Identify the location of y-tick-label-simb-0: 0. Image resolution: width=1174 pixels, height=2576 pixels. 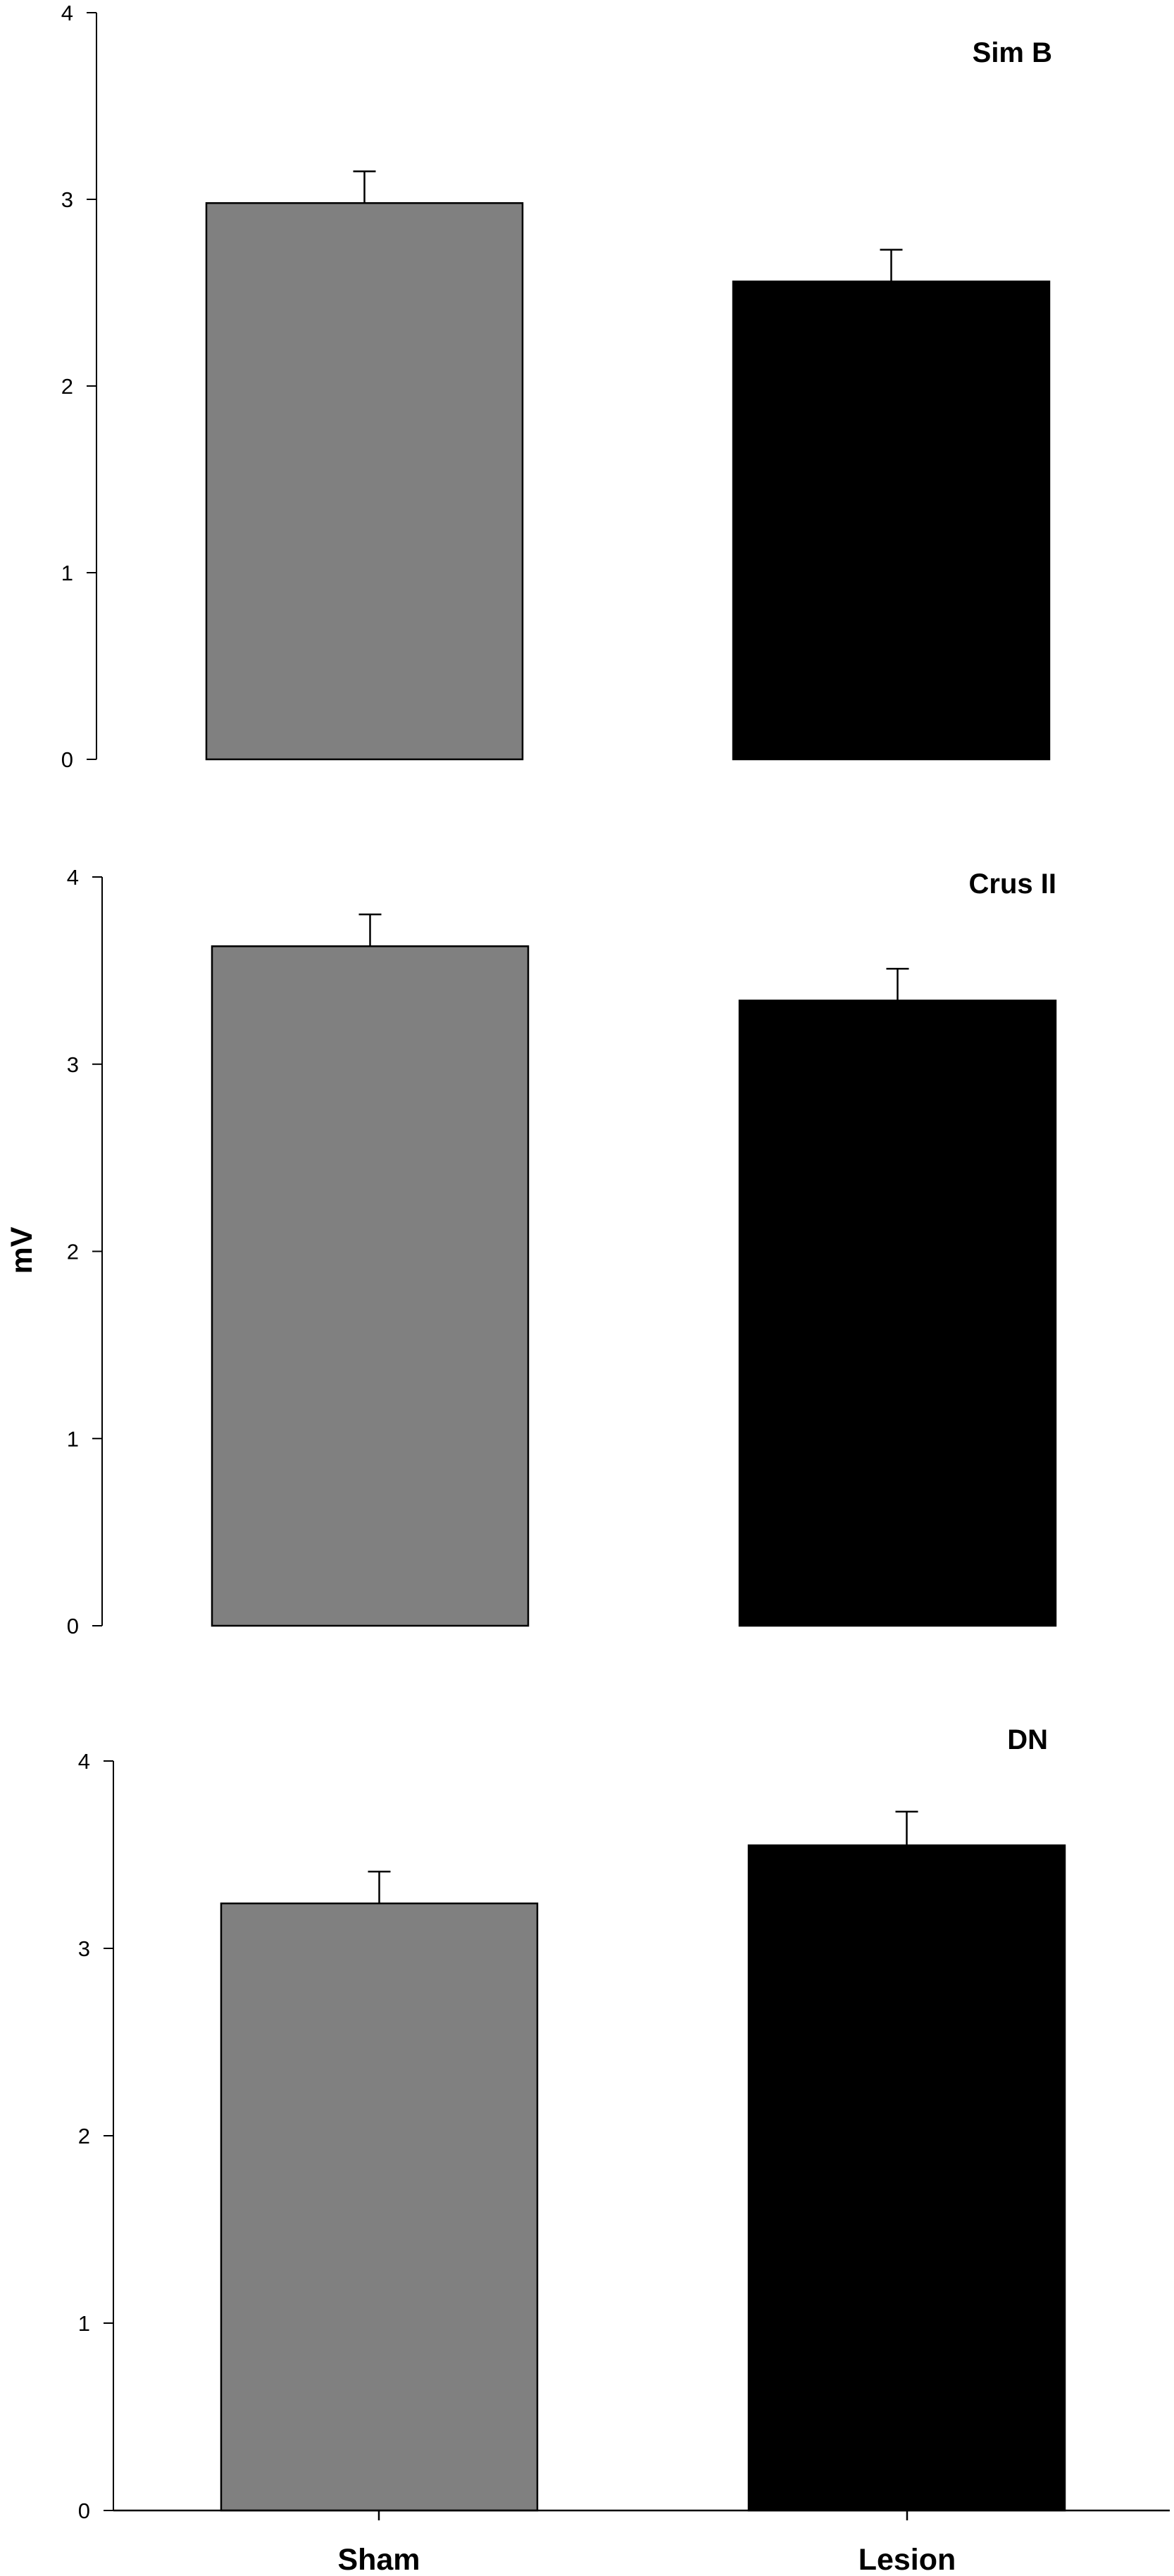
(67, 759).